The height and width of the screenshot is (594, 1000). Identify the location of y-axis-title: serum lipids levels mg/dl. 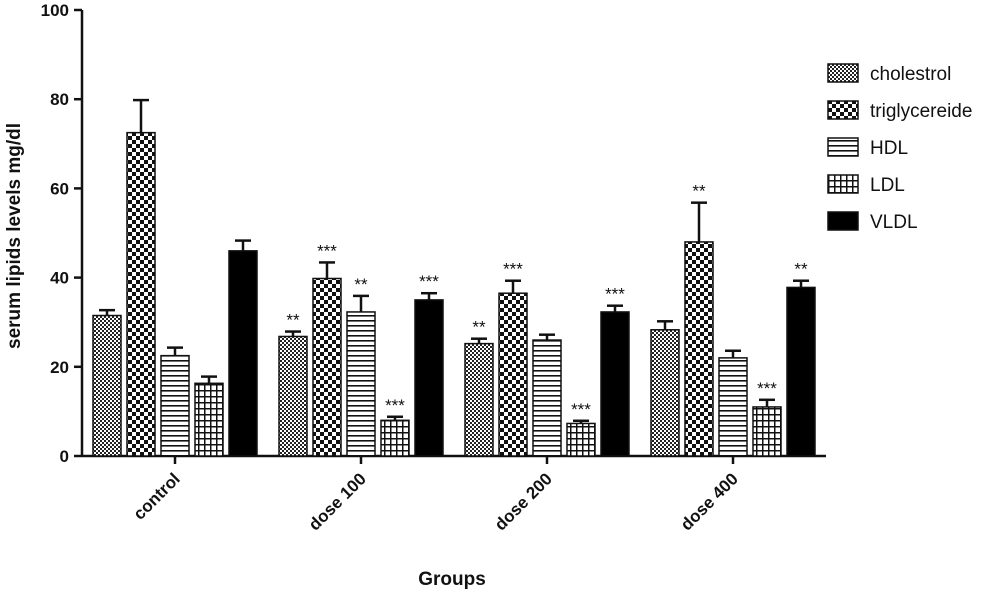
(14, 236).